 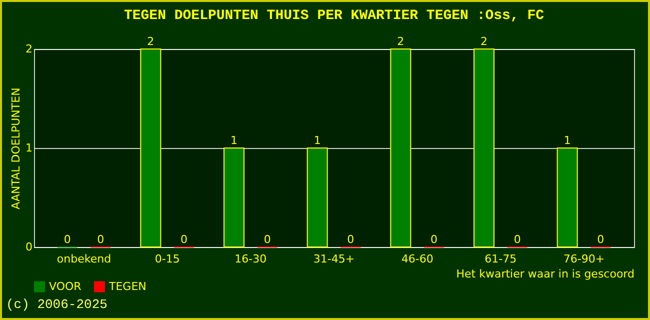 What do you see at coordinates (127, 286) in the screenshot?
I see `legend-label: TEGEN` at bounding box center [127, 286].